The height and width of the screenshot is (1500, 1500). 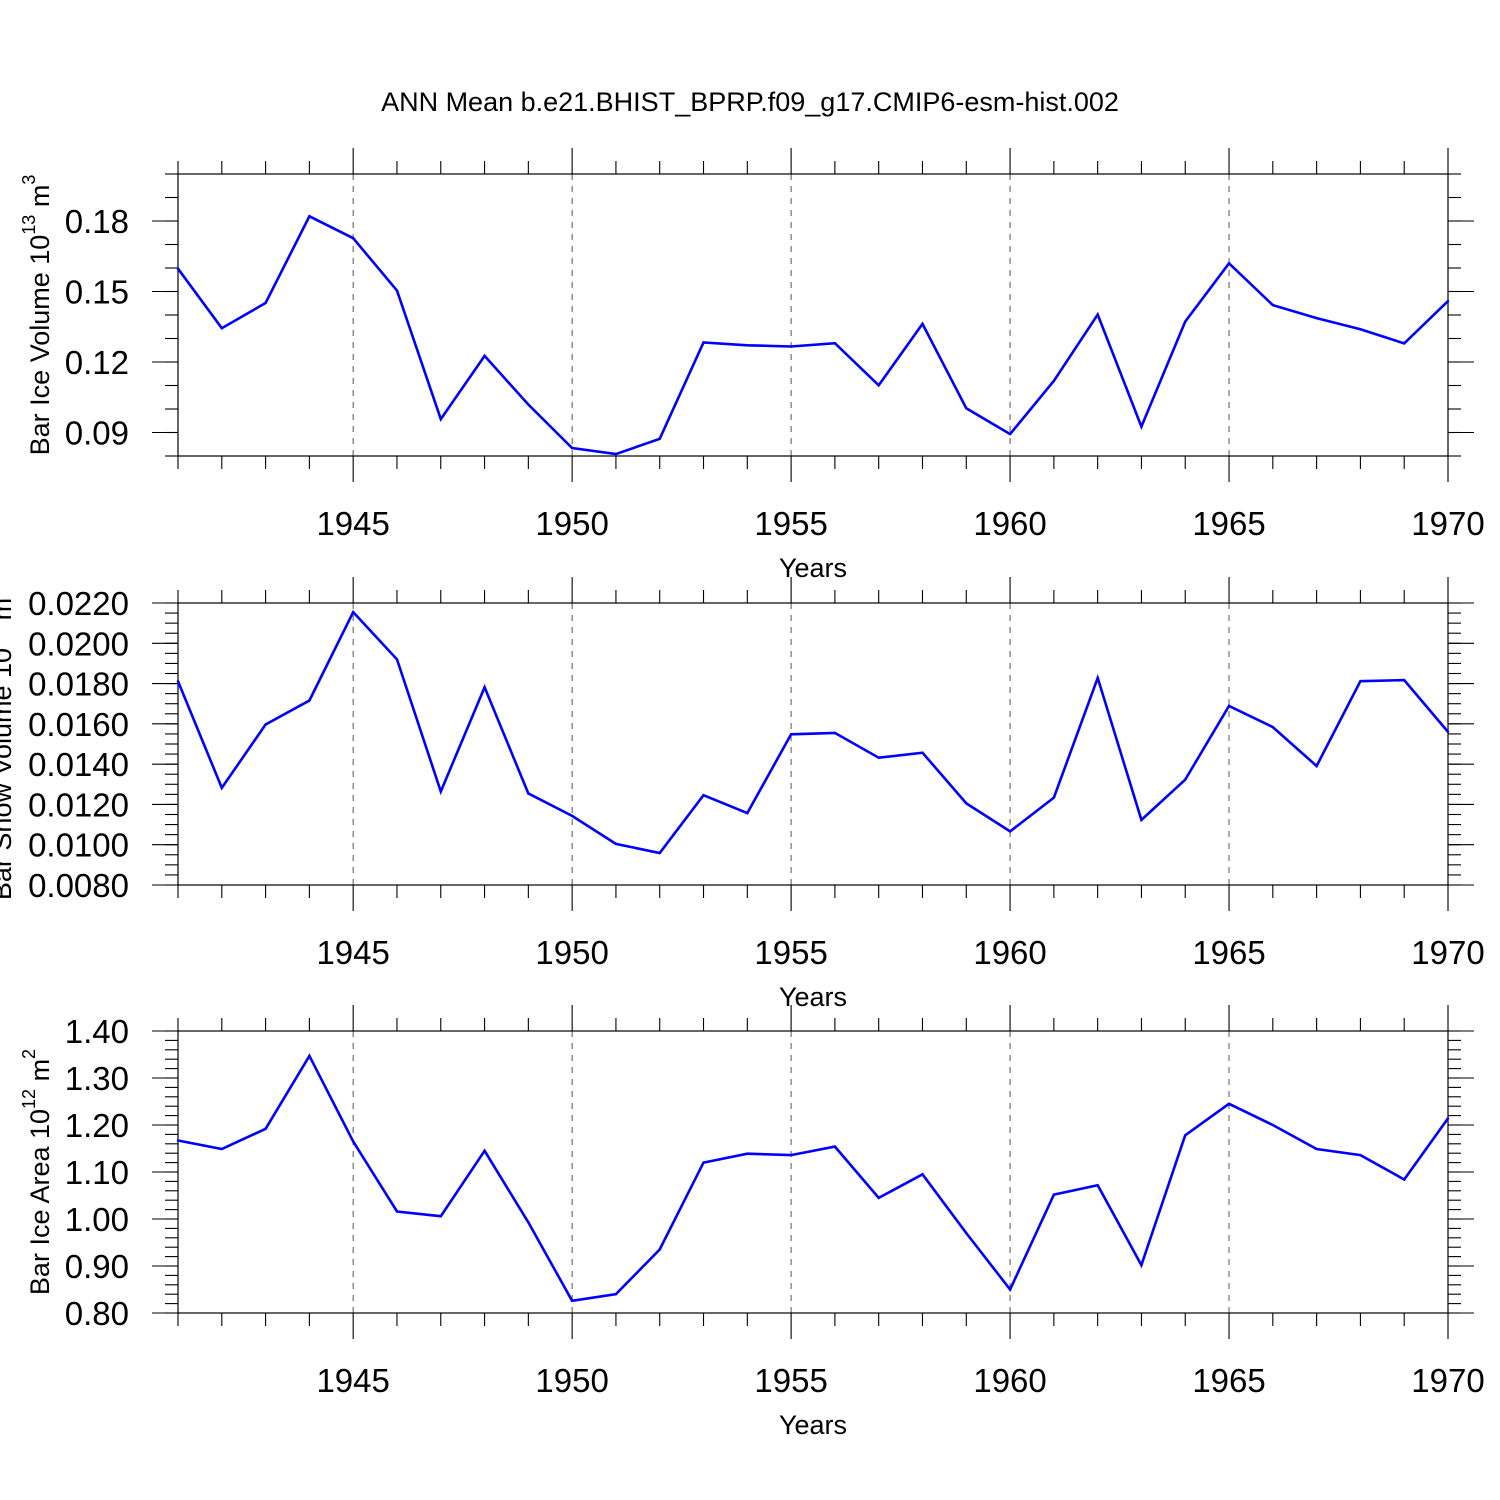 I want to click on chart-2-point-1954, so click(x=747, y=1153).